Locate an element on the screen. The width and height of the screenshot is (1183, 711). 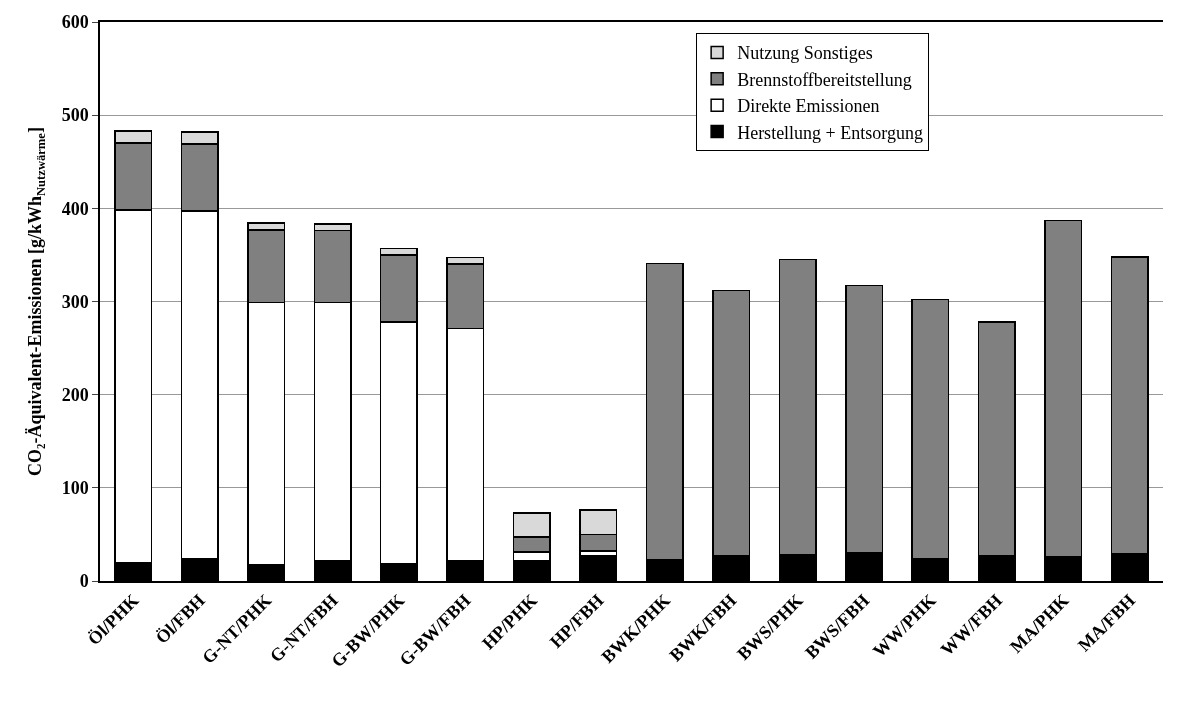
legend-label: Nutzung Sonstiges is located at coordinates (805, 53).